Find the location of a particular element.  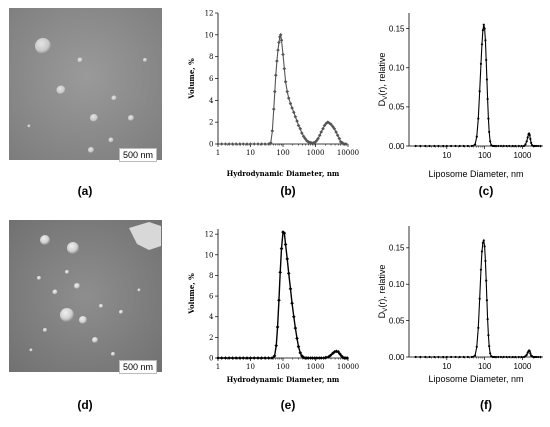

micrograph-d-image is located at coordinates (85, 296).